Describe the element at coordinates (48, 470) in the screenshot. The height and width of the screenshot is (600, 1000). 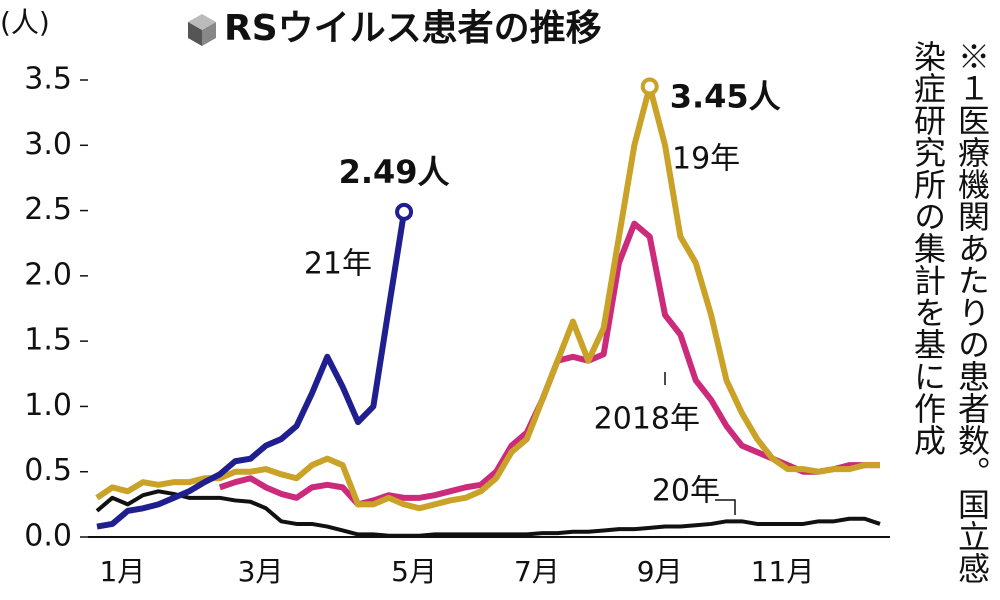
I see `y-tick-label: 0.5` at that location.